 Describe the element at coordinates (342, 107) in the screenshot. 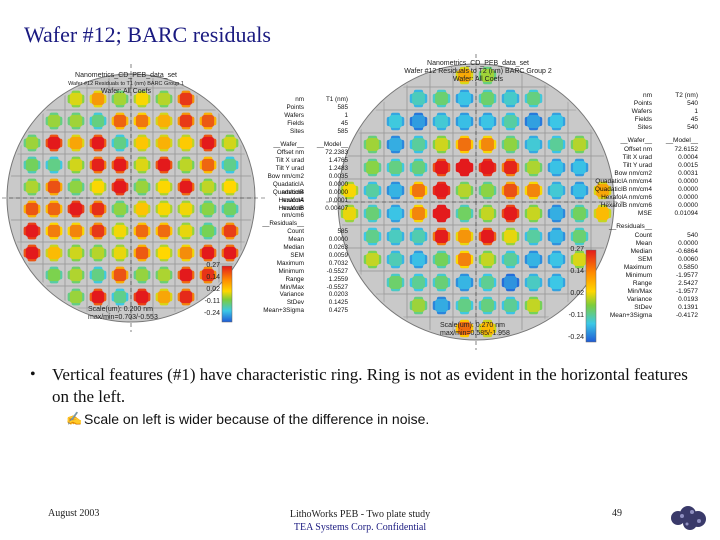

I see `left-count-value: 585` at that location.